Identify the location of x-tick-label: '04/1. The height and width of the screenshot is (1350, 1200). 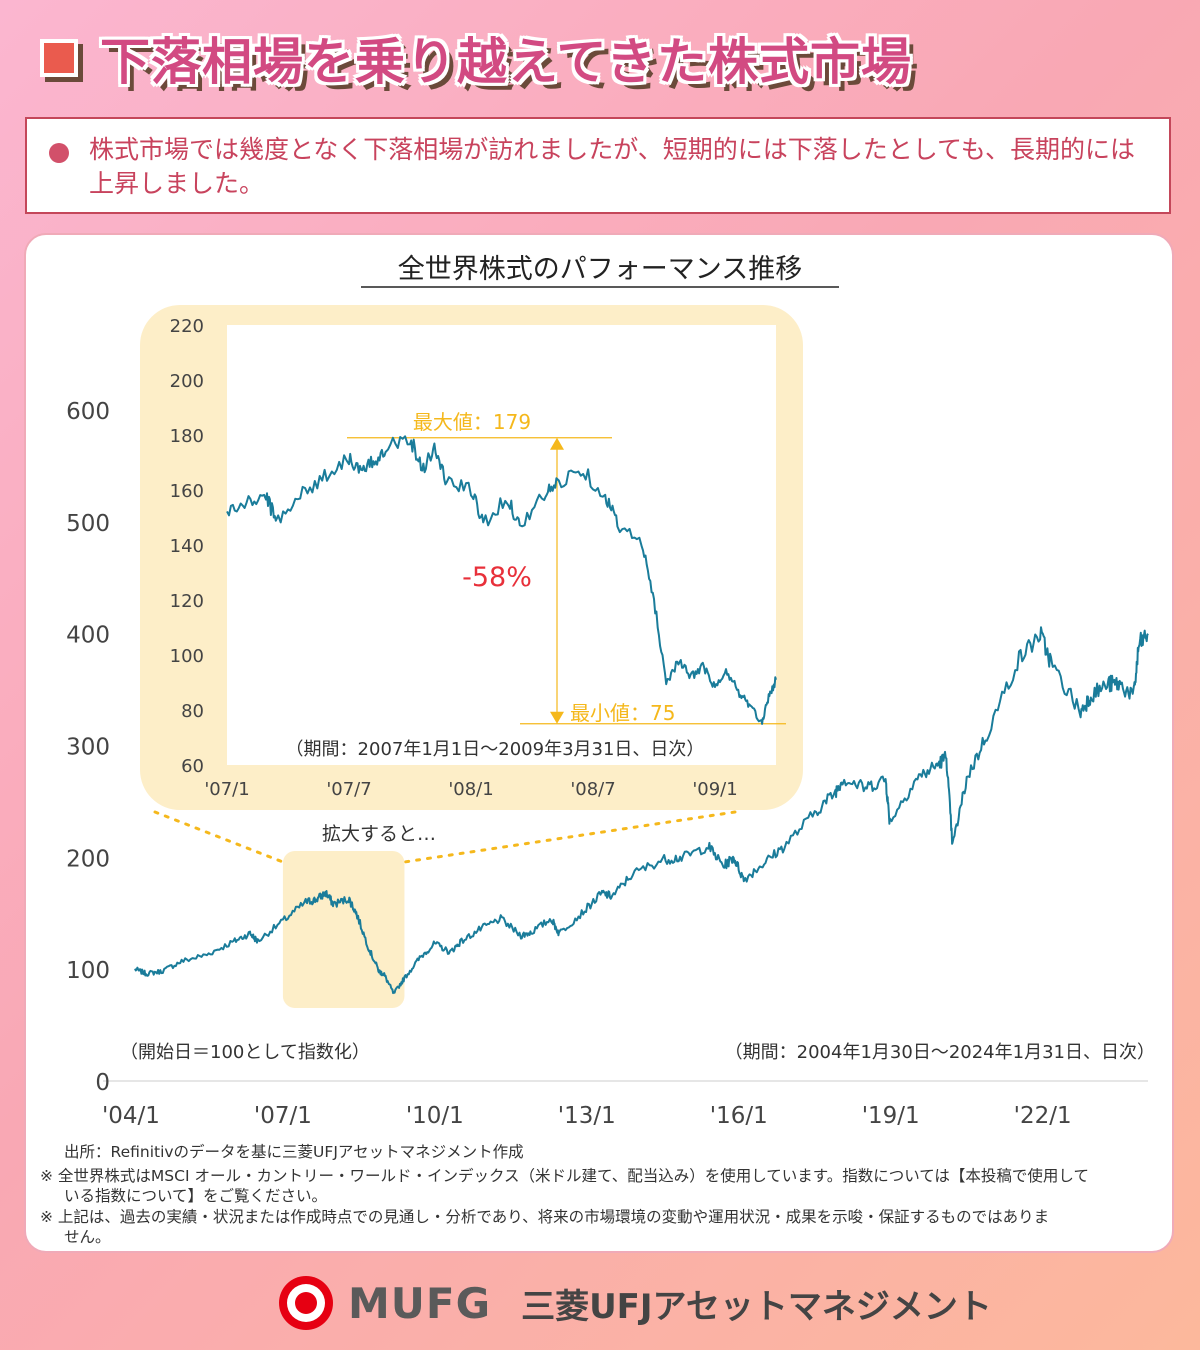
(131, 1116).